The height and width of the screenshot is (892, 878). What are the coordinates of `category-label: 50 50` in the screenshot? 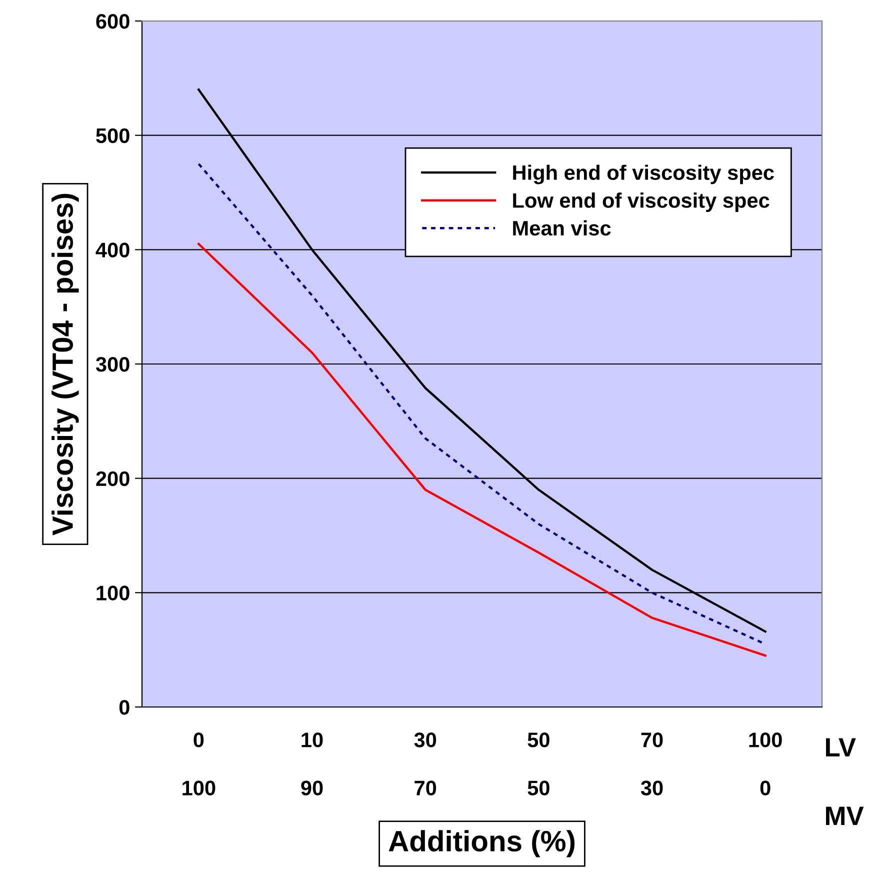 It's located at (539, 764).